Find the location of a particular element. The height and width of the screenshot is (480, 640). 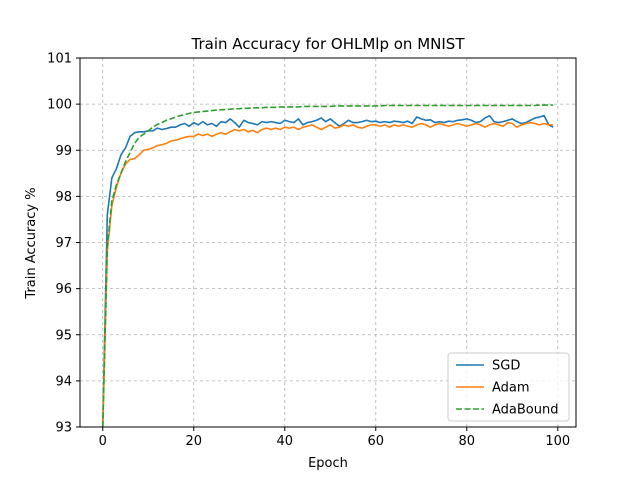

x-tick-label: 20 is located at coordinates (193, 441).